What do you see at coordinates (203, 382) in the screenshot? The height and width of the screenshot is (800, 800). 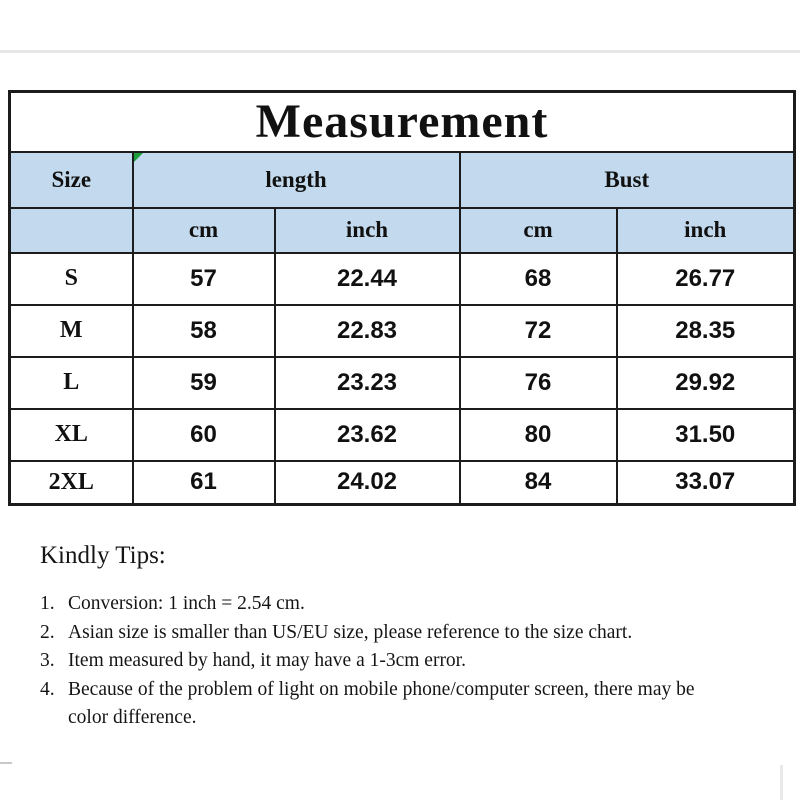 I see `data-cell: 59` at bounding box center [203, 382].